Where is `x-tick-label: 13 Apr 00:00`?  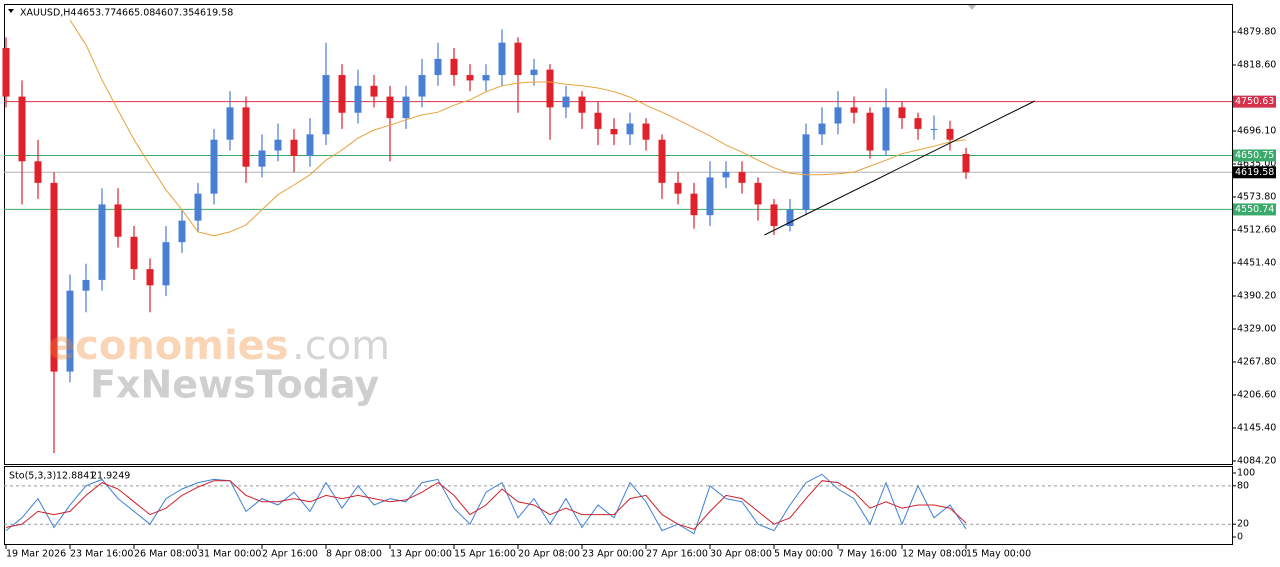
x-tick-label: 13 Apr 00:00 is located at coordinates (421, 554).